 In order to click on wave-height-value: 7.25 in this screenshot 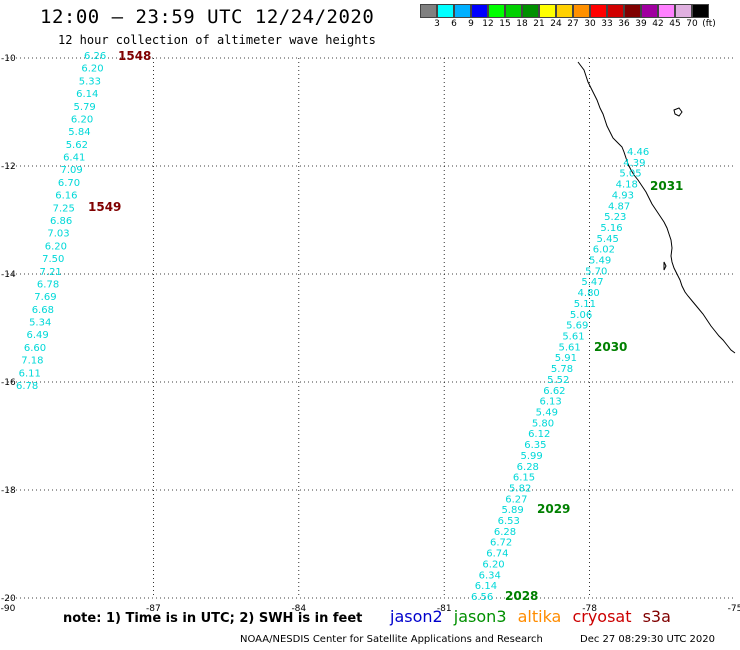, I will do `click(64, 208)`.